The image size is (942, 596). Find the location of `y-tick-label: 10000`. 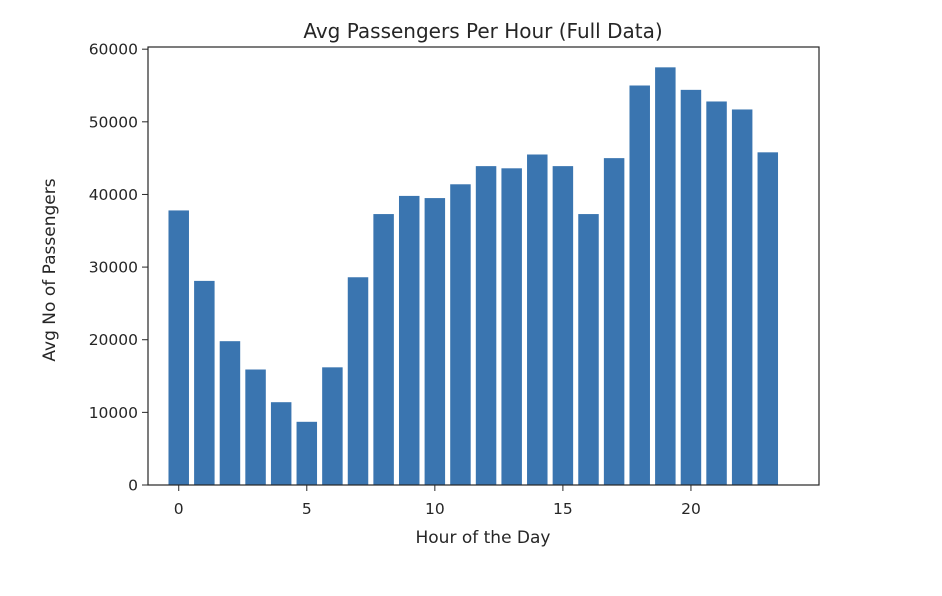

y-tick-label: 10000 is located at coordinates (113, 413).